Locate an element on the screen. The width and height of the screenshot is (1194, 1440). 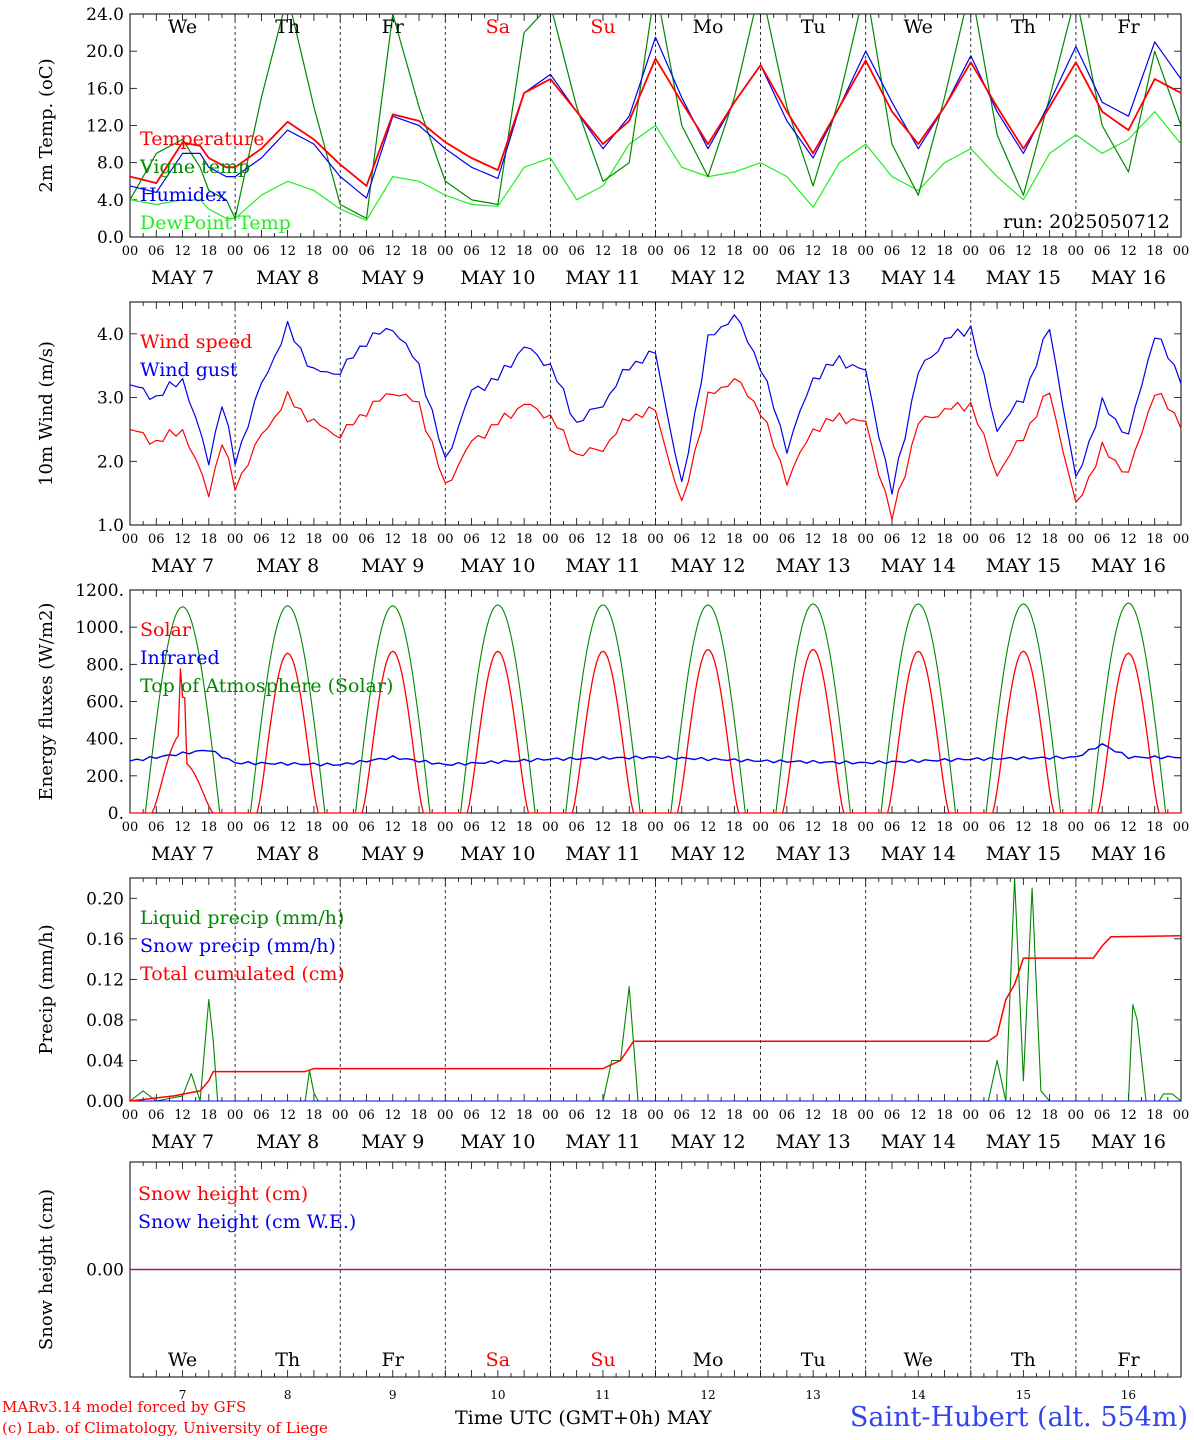
y-tick-label: 24.0 is located at coordinates (105, 15).